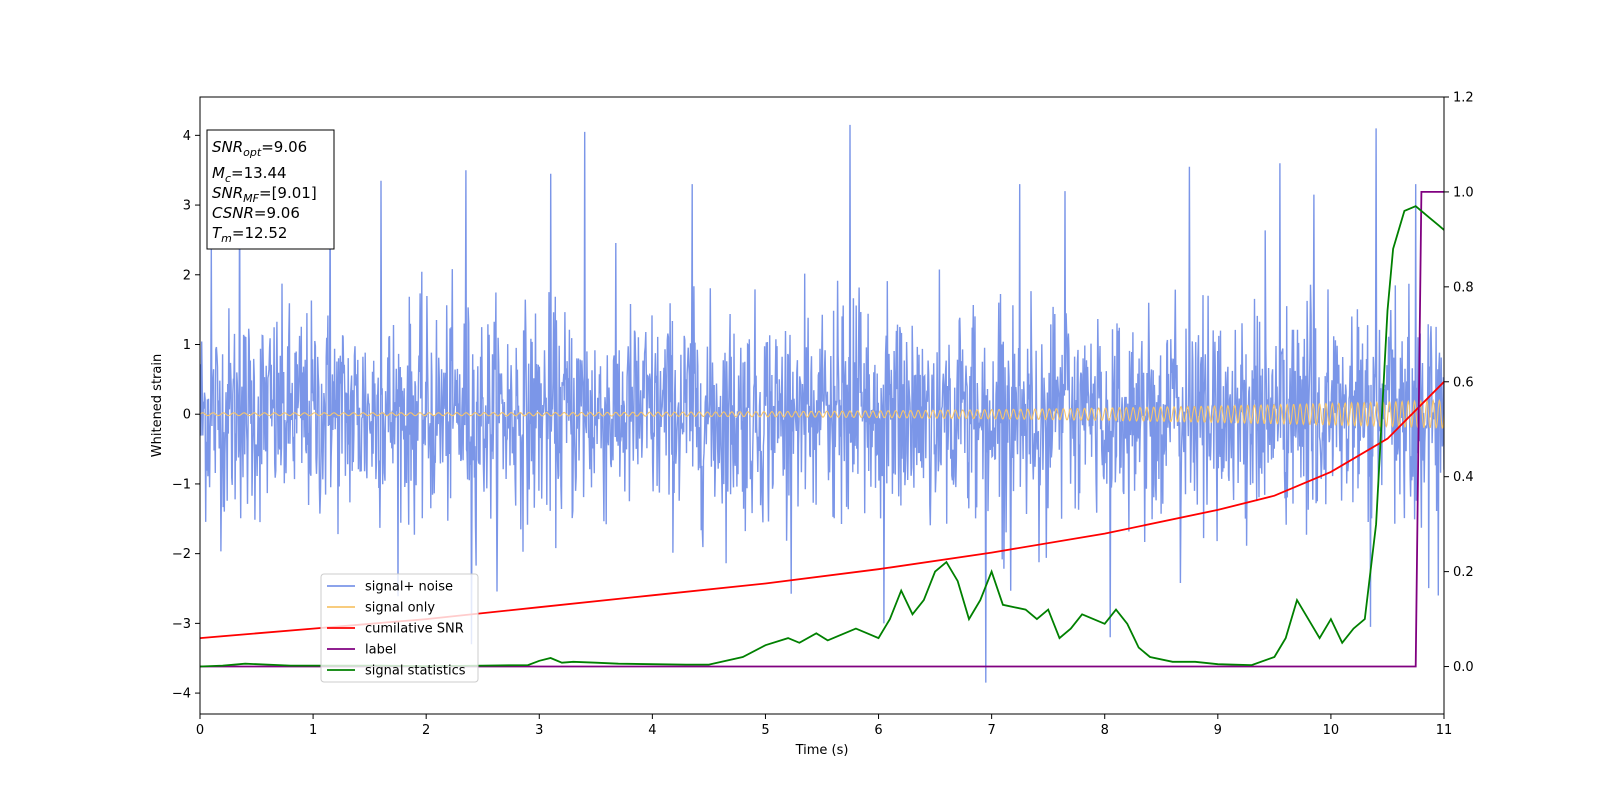 The width and height of the screenshot is (1600, 800). What do you see at coordinates (288, 193) in the screenshot?
I see `info-value: =[9.01]` at bounding box center [288, 193].